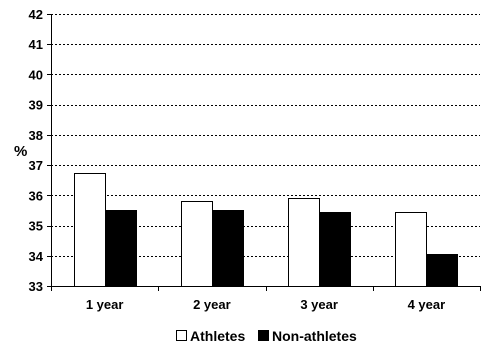 The image size is (486, 347). I want to click on legend-label-athletes: Athletes, so click(217, 336).